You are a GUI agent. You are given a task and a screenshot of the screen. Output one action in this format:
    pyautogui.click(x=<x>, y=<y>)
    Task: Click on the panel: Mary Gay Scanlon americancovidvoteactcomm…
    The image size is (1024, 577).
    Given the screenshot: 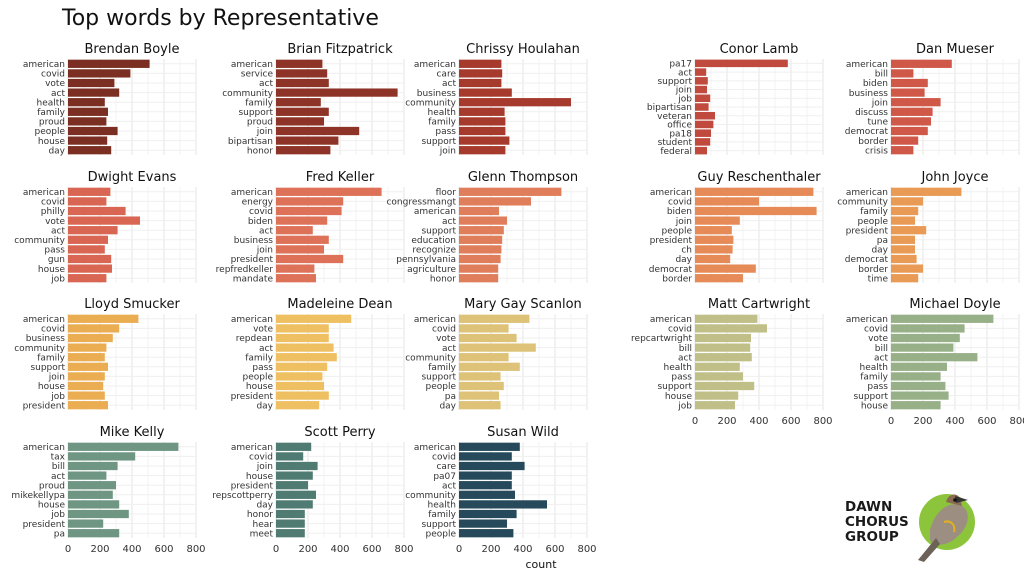 What is the action you would take?
    pyautogui.click(x=496, y=354)
    